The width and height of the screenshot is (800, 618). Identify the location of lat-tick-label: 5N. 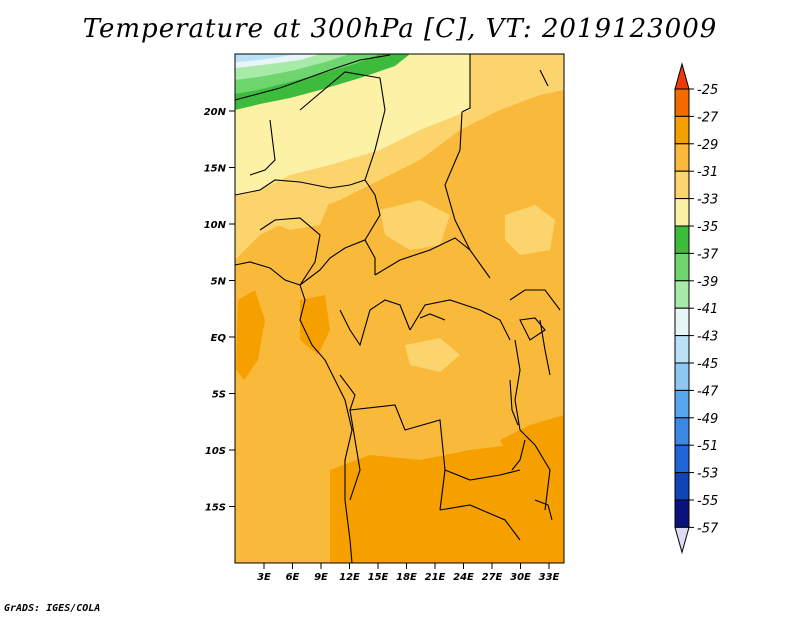
(219, 282).